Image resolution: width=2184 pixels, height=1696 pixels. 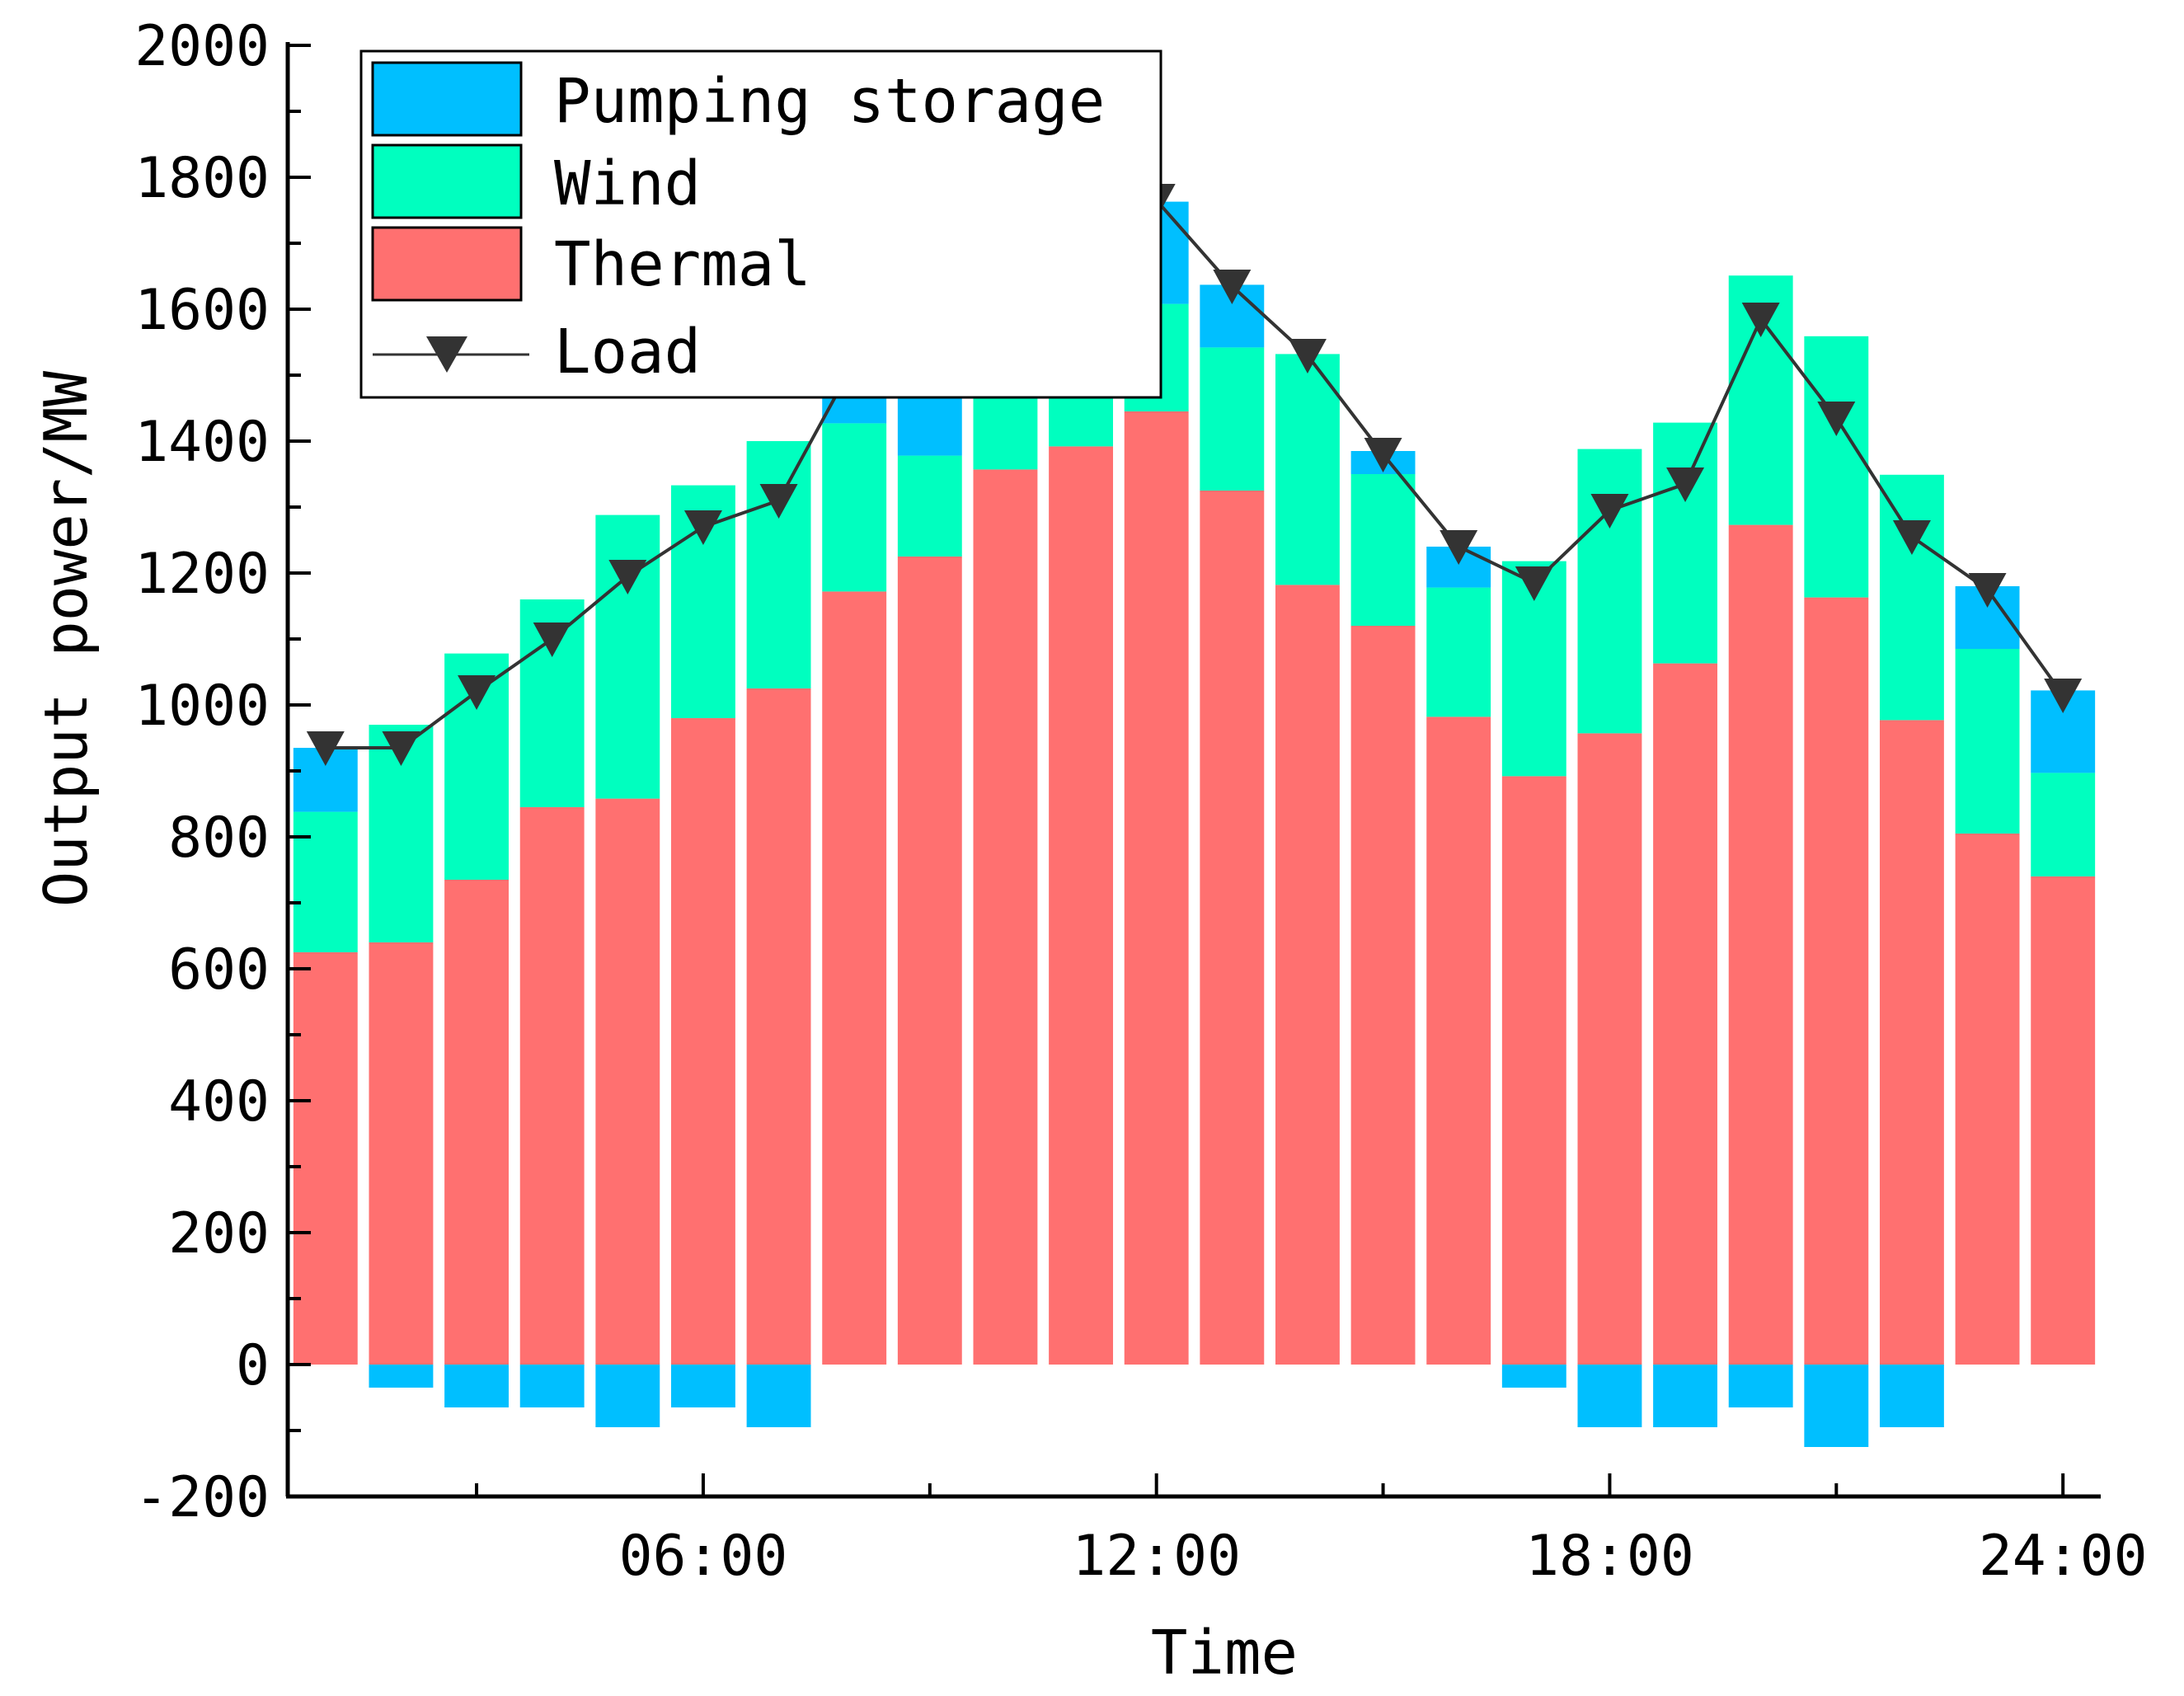 What do you see at coordinates (202, 574) in the screenshot?
I see `y-tick-label: 1200` at bounding box center [202, 574].